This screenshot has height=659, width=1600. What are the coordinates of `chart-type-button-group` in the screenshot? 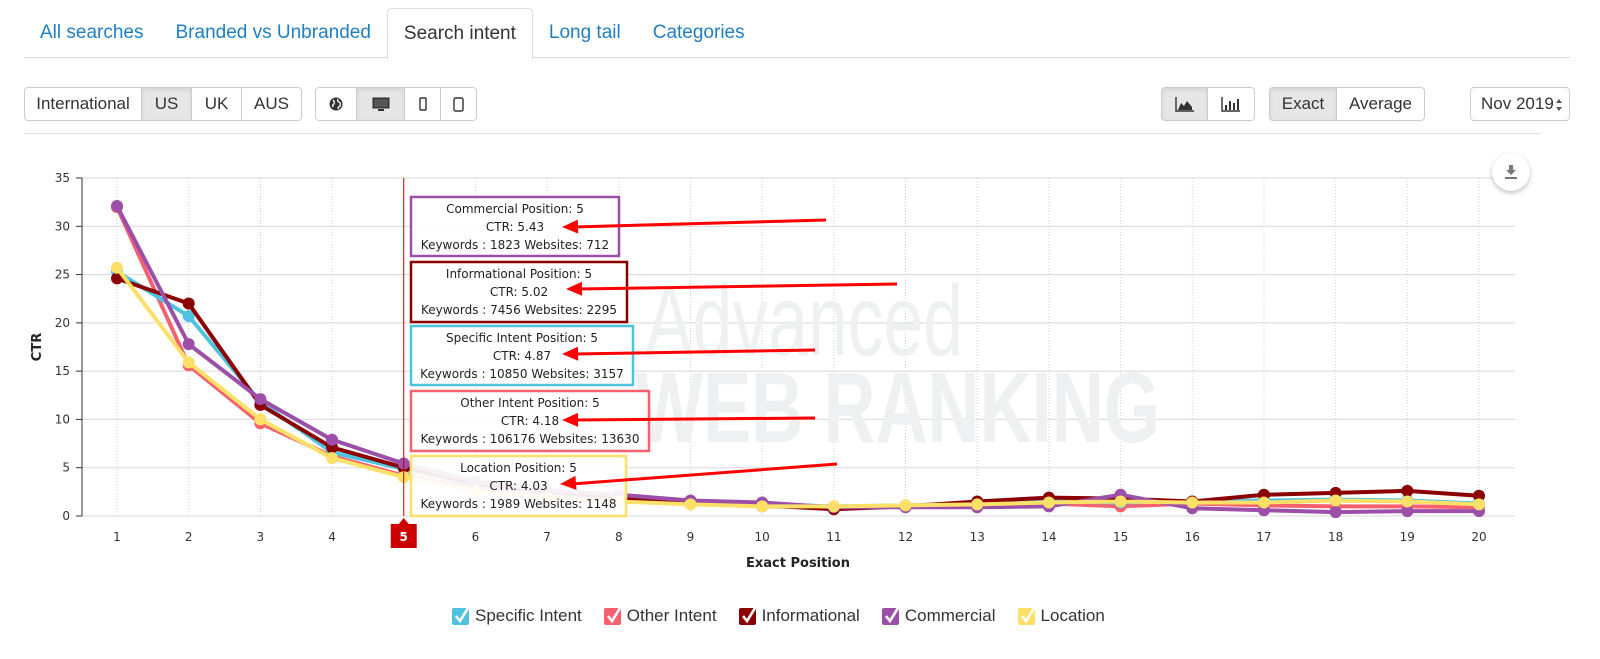 It's located at (1208, 104).